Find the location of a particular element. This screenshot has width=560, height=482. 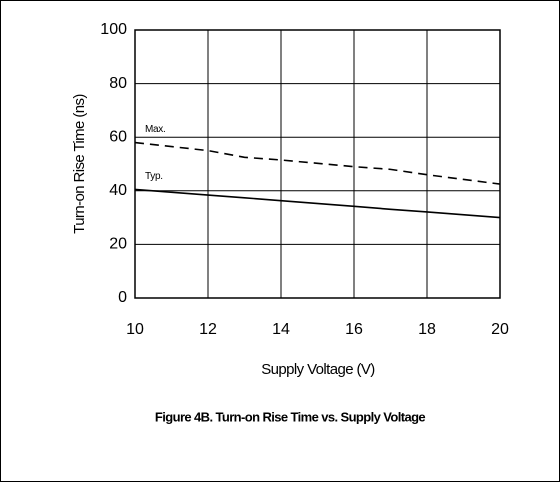

y-tick-label: 20 is located at coordinates (118, 244).